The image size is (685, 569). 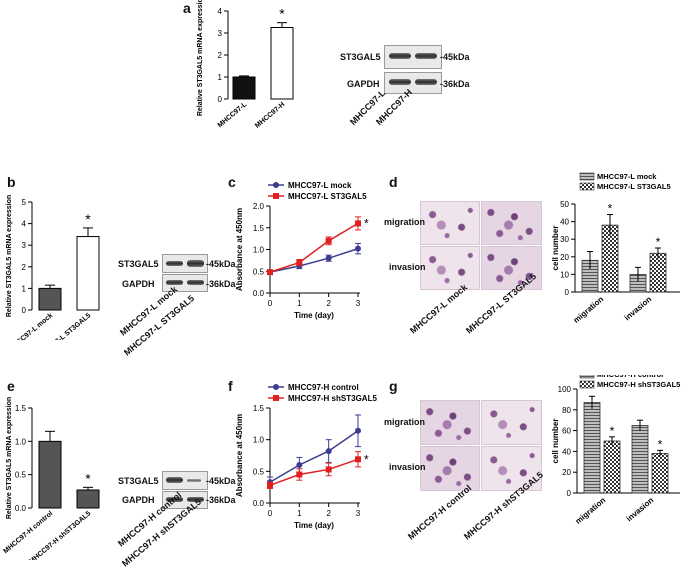 I want to click on blot-a-kda1: -45kDa, so click(x=455, y=57).